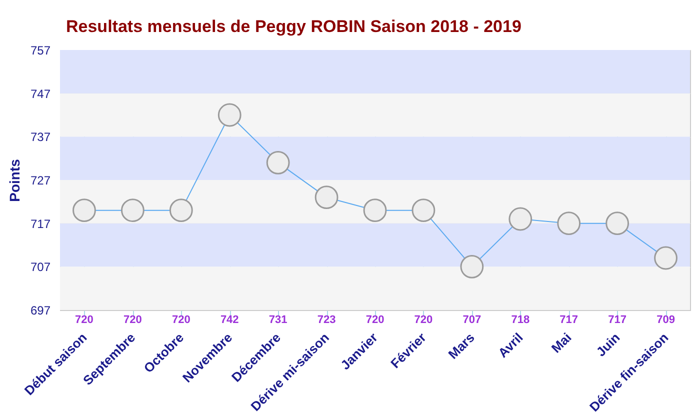 This screenshot has height=420, width=700. What do you see at coordinates (326, 320) in the screenshot?
I see `data-label: 723` at bounding box center [326, 320].